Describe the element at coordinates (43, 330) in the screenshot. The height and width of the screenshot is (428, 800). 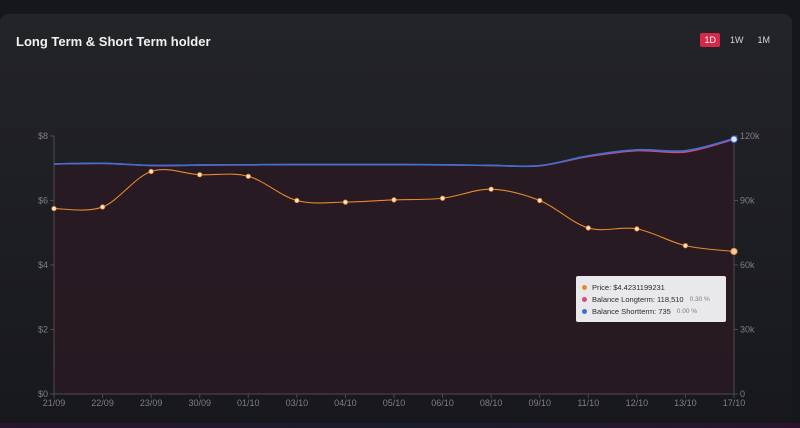
I see `left-tick-label: $2` at that location.